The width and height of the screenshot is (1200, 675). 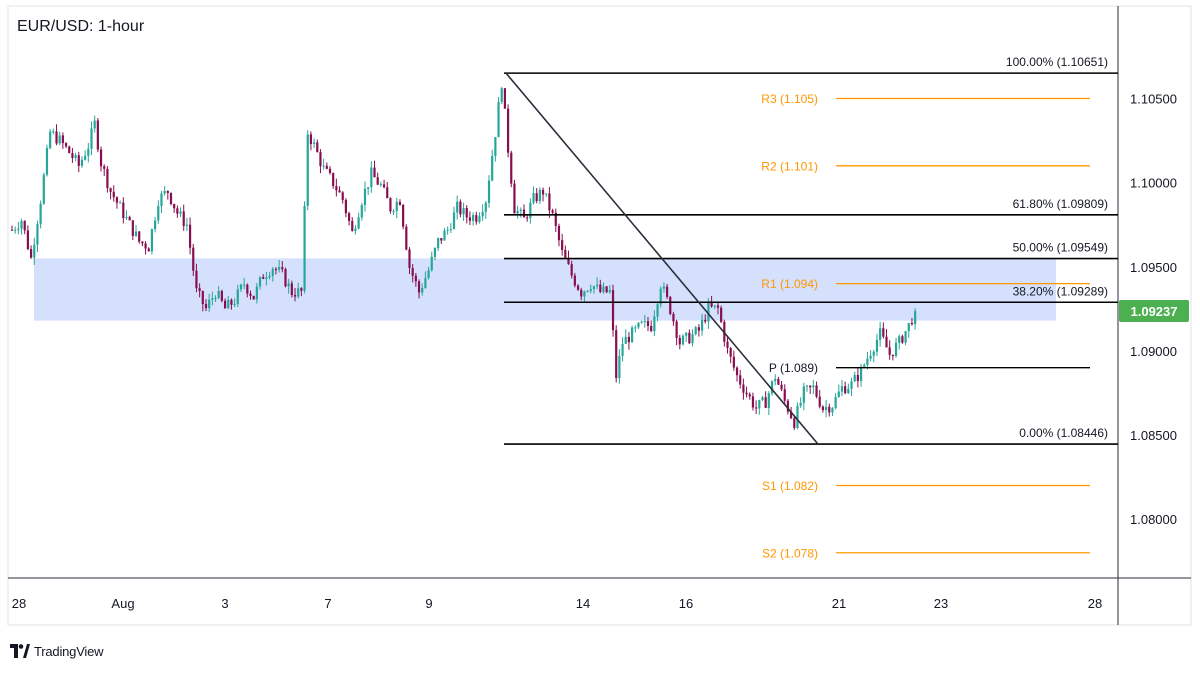 I want to click on chart-title: EUR/USD: 1-hour, so click(x=81, y=26).